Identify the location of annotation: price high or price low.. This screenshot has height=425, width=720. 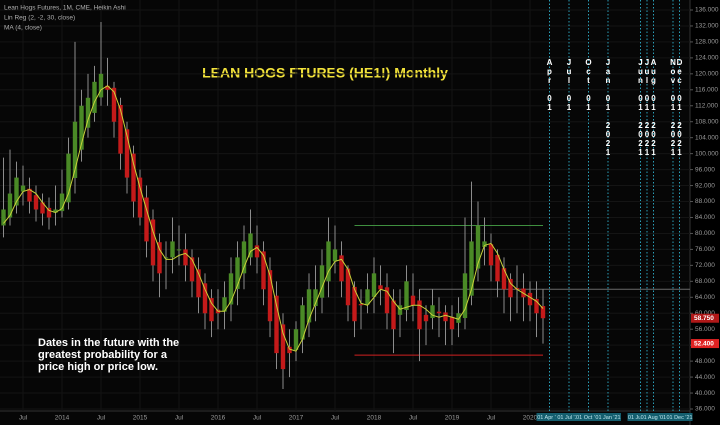
(98, 367).